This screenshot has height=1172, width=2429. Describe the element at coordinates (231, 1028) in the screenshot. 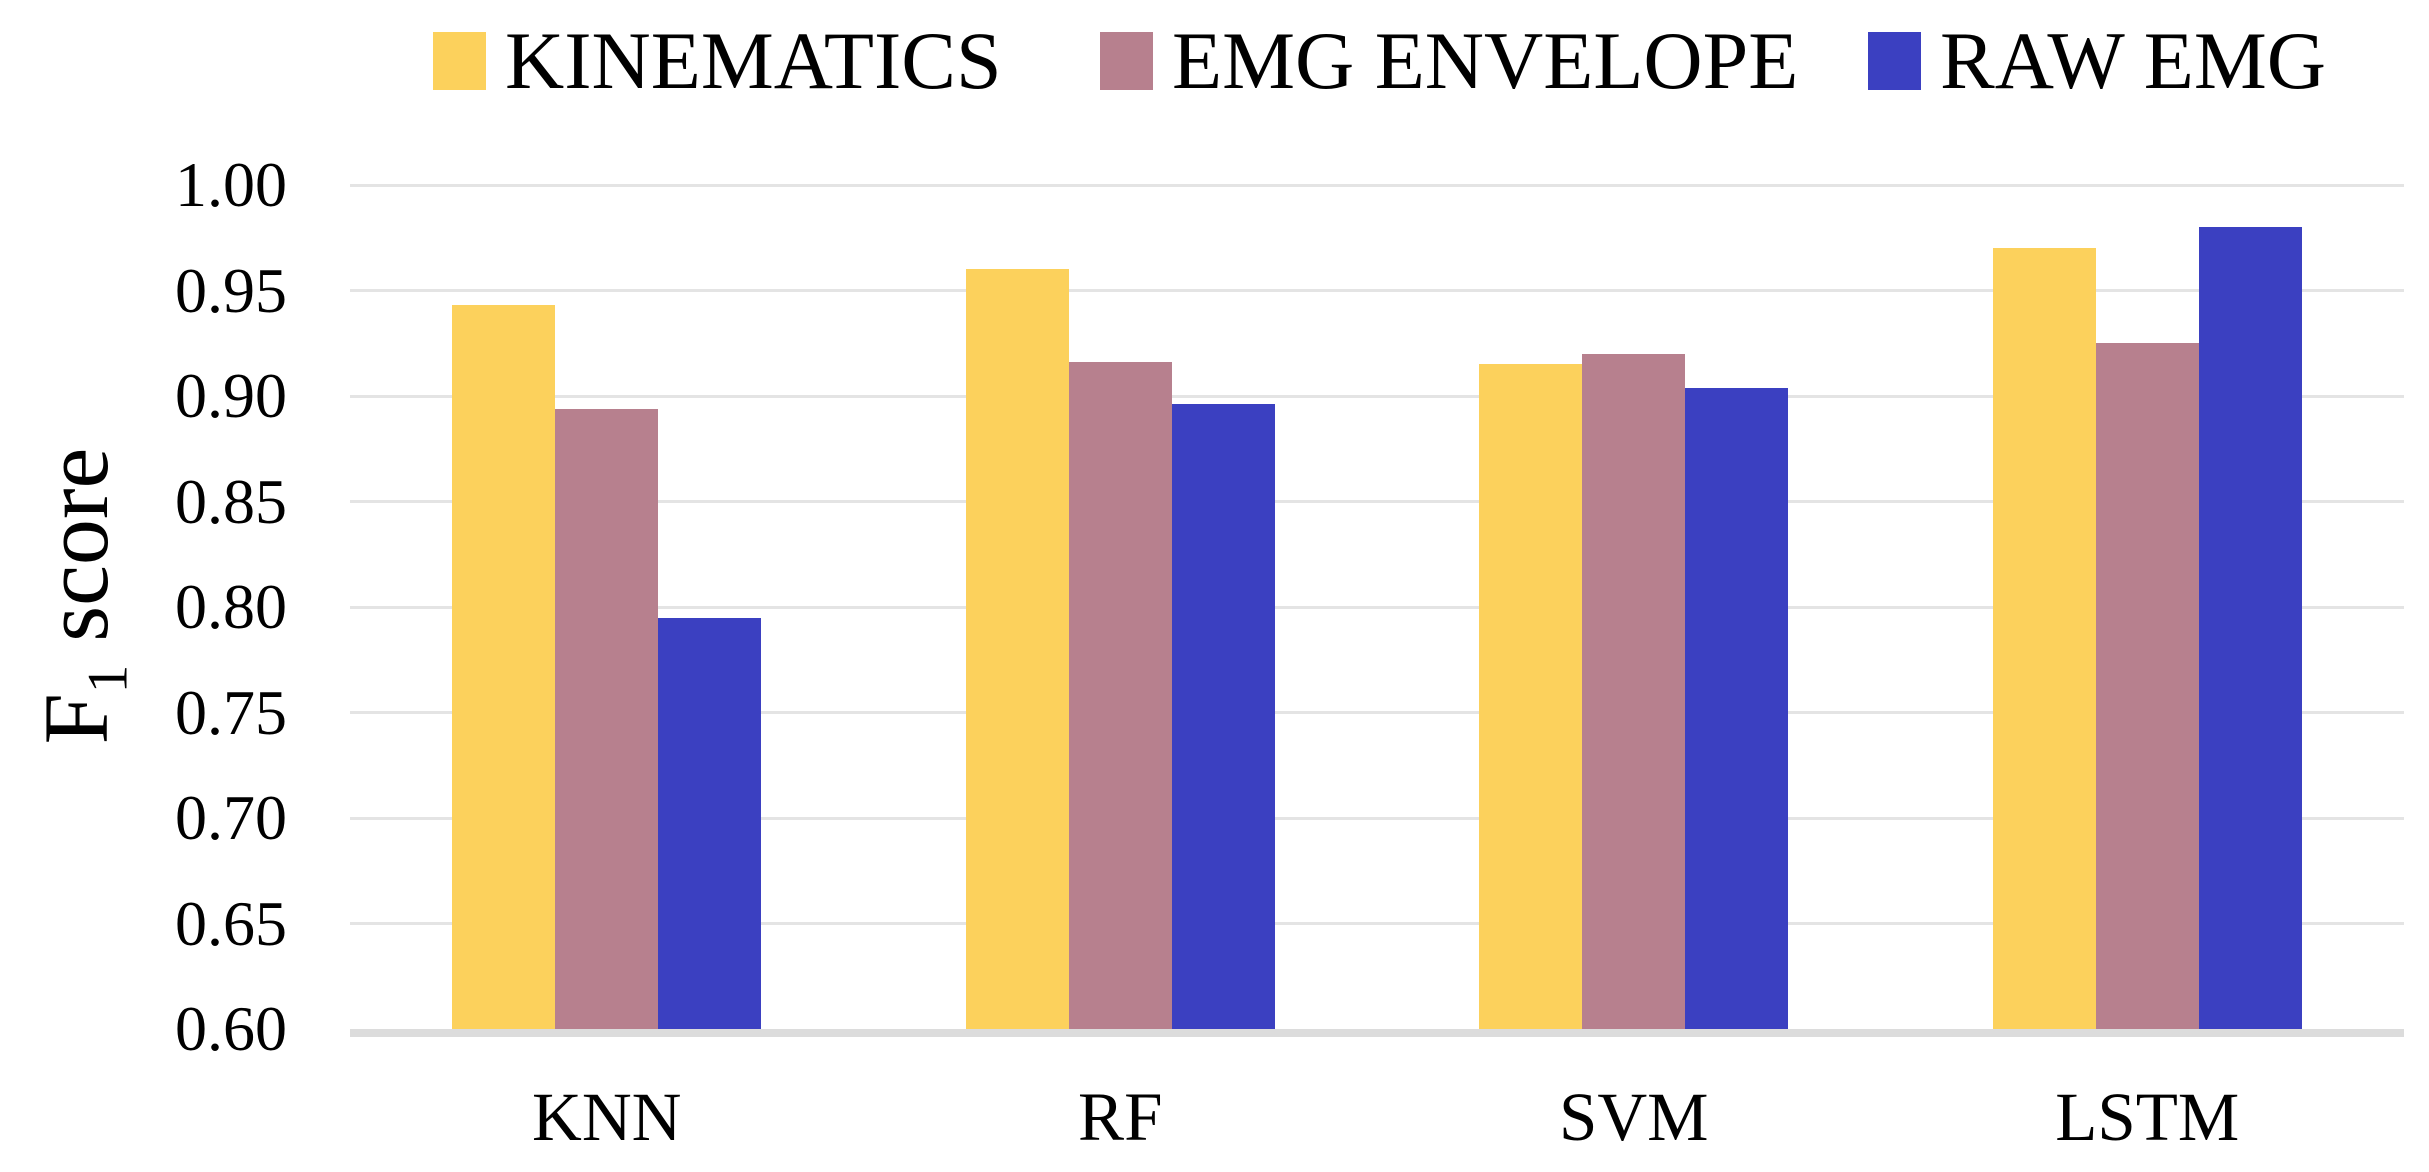

I see `y-tick-label: 0.60` at that location.